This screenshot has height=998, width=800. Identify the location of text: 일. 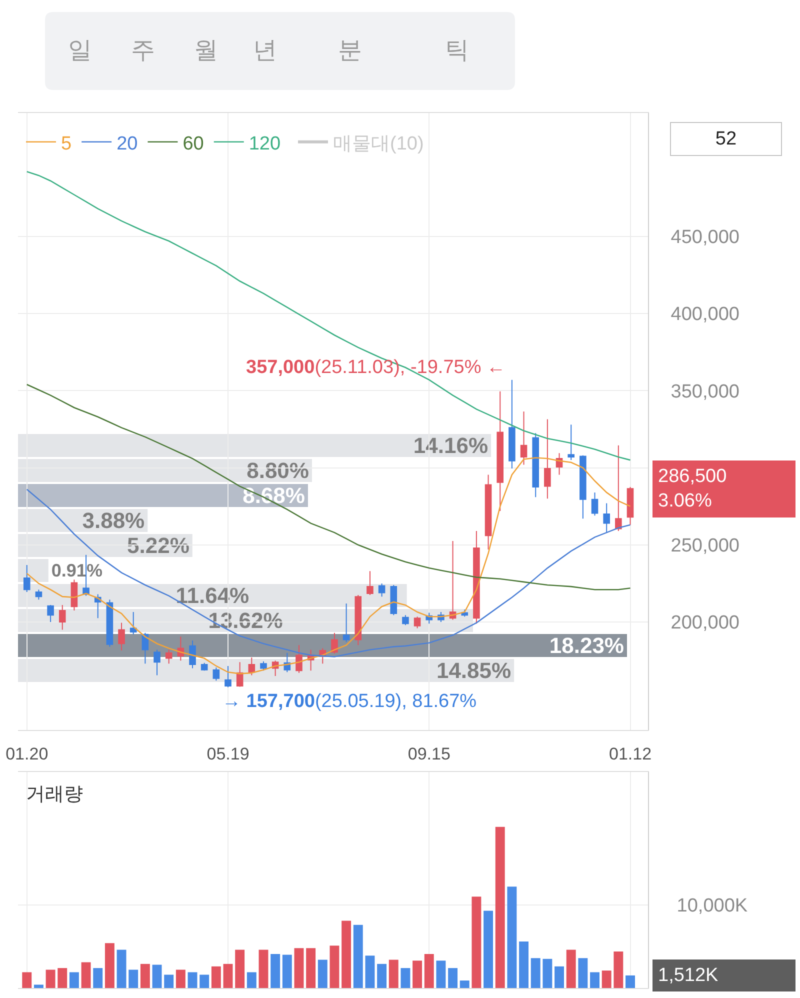
(80, 50).